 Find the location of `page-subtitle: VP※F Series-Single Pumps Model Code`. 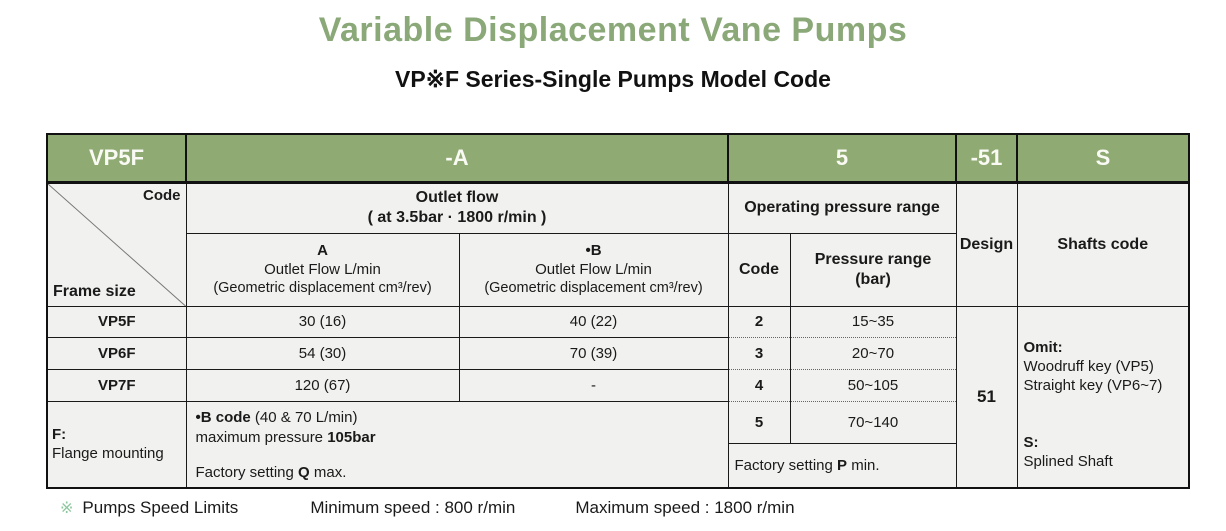

page-subtitle: VP※F Series-Single Pumps Model Code is located at coordinates (613, 79).